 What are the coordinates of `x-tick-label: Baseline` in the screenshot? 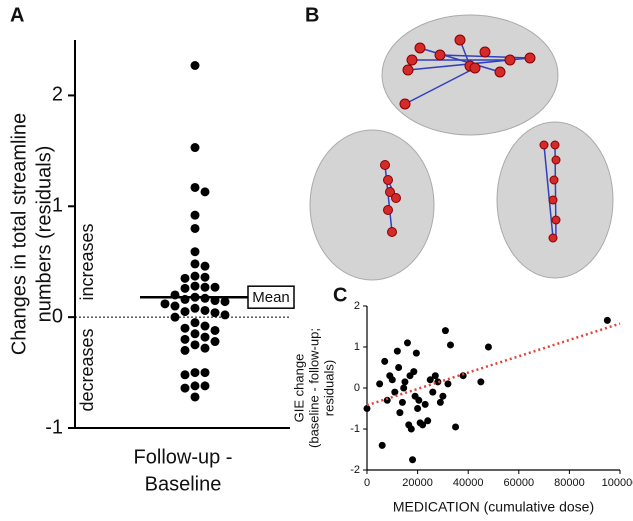 It's located at (183, 484).